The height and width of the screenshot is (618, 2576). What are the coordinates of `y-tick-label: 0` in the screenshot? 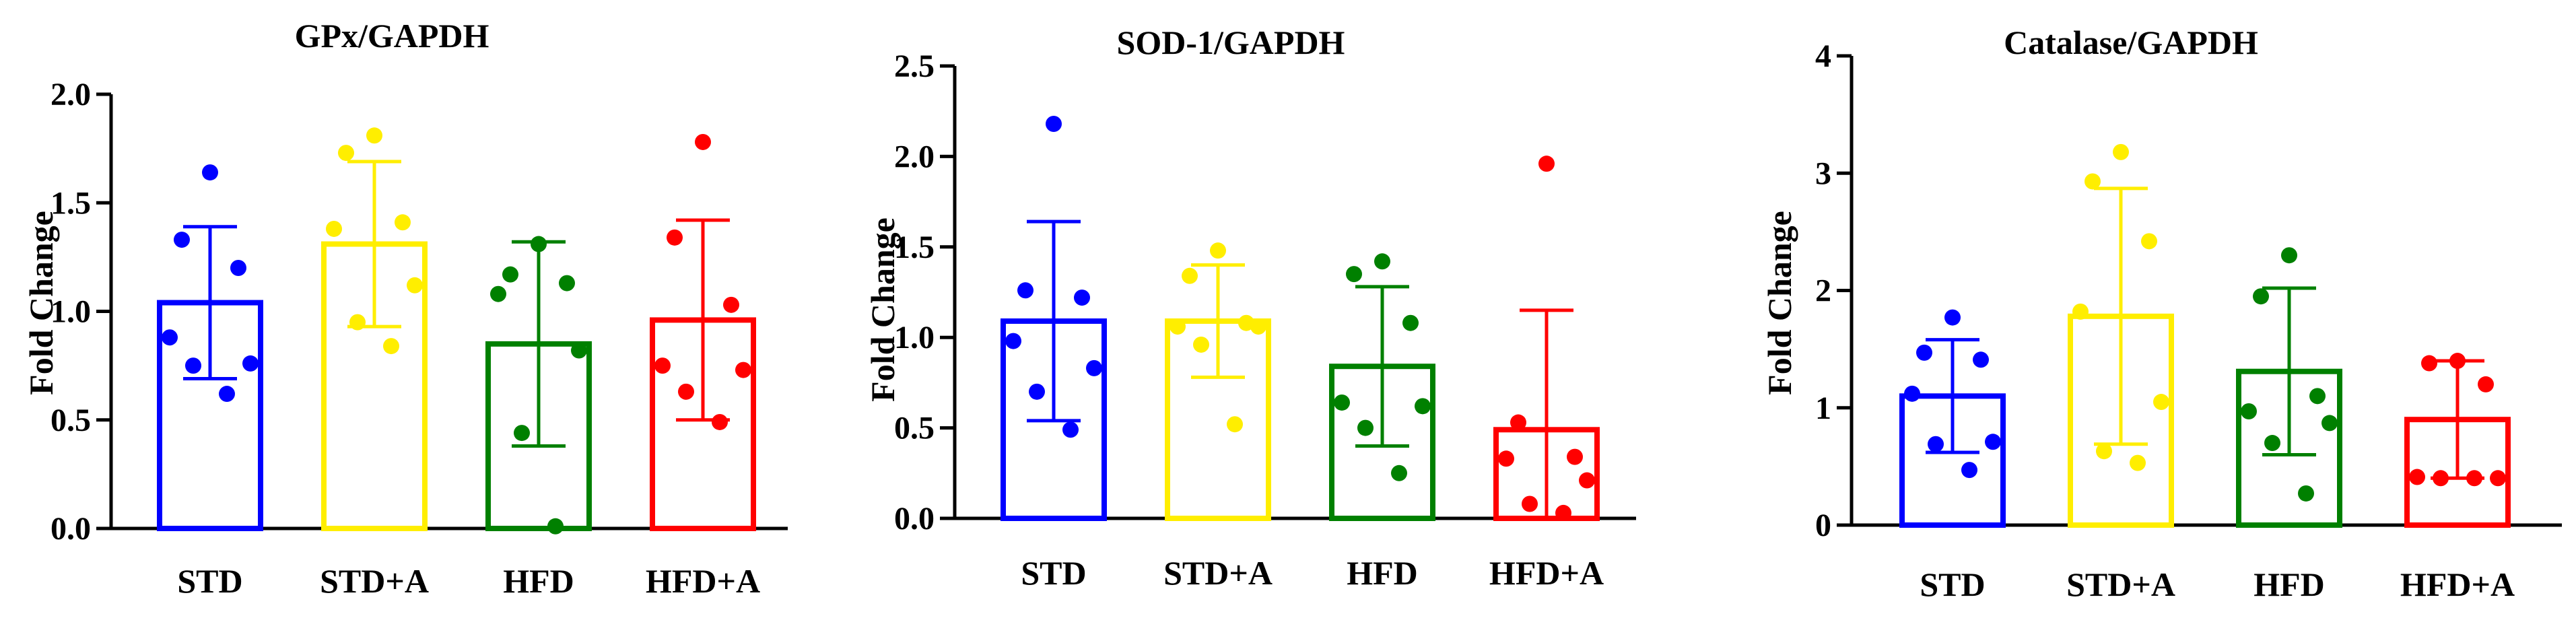 It's located at (1823, 526).